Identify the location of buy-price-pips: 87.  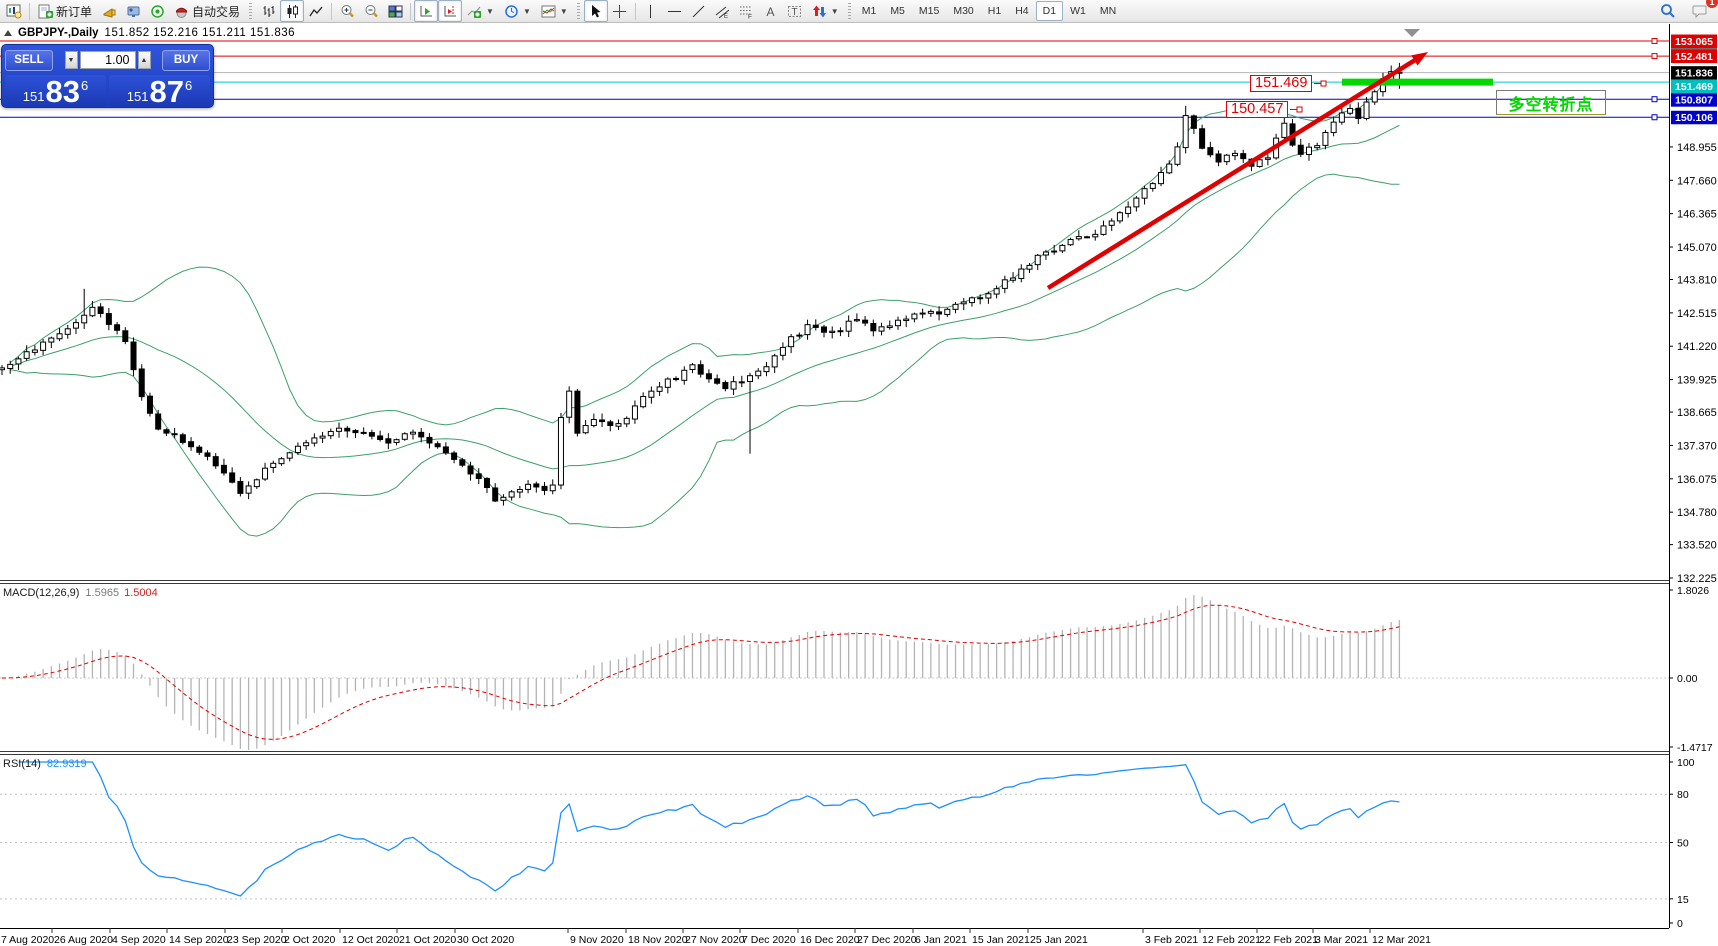
(166, 91).